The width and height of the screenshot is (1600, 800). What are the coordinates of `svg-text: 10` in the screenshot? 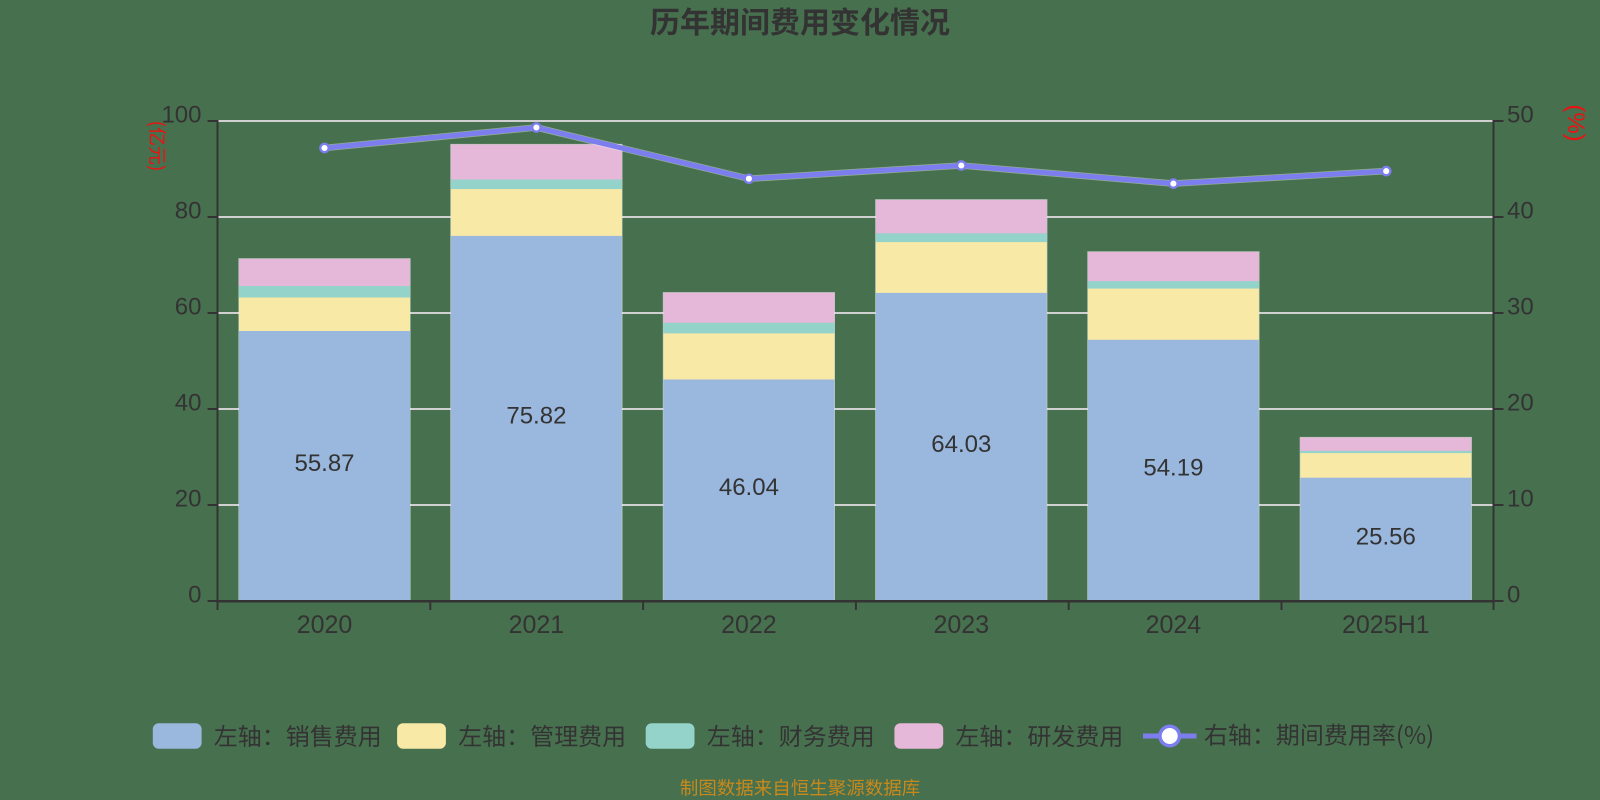 It's located at (1520, 499).